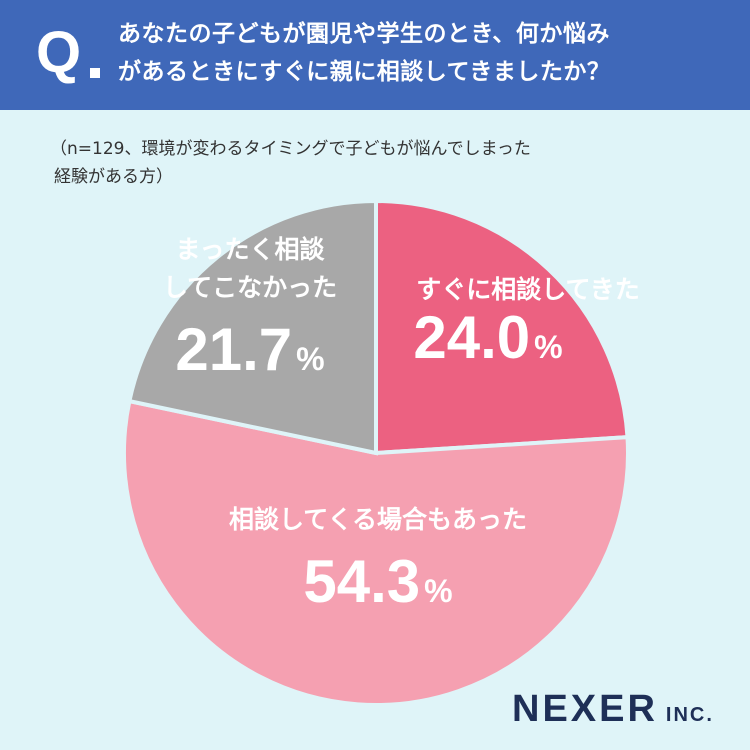 Image resolution: width=750 pixels, height=750 pixels. I want to click on pie-slice-consulted, so click(502, 327).